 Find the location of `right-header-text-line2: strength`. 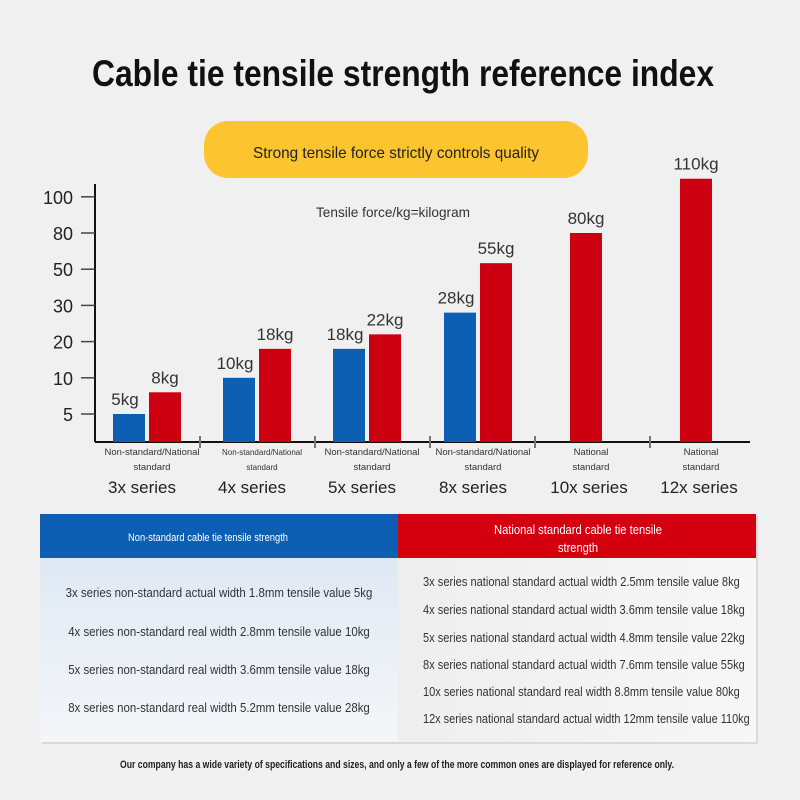

right-header-text-line2: strength is located at coordinates (578, 547).